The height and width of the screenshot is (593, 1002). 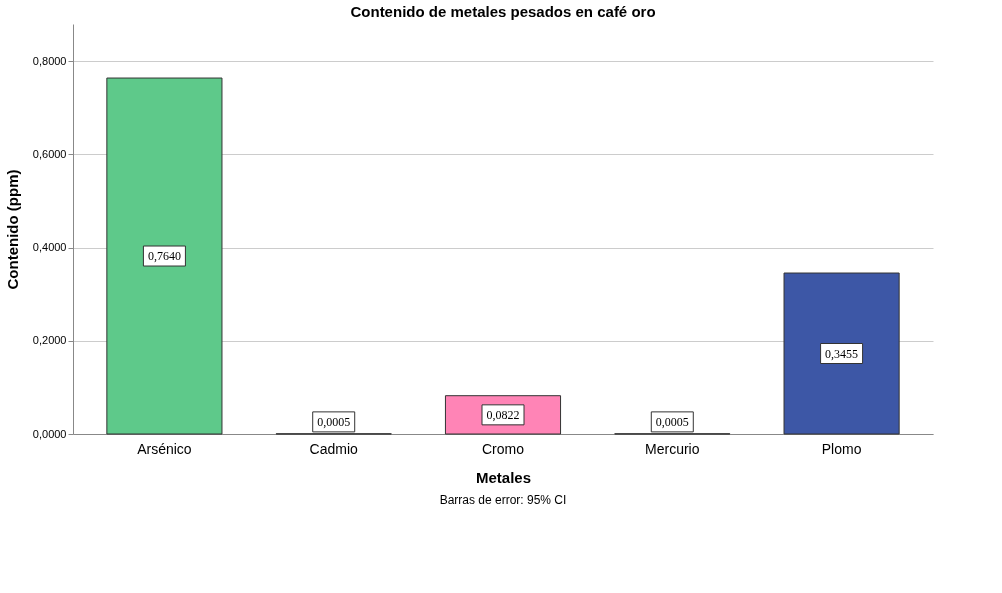 What do you see at coordinates (503, 500) in the screenshot?
I see `text: Barras de error: 95% CI` at bounding box center [503, 500].